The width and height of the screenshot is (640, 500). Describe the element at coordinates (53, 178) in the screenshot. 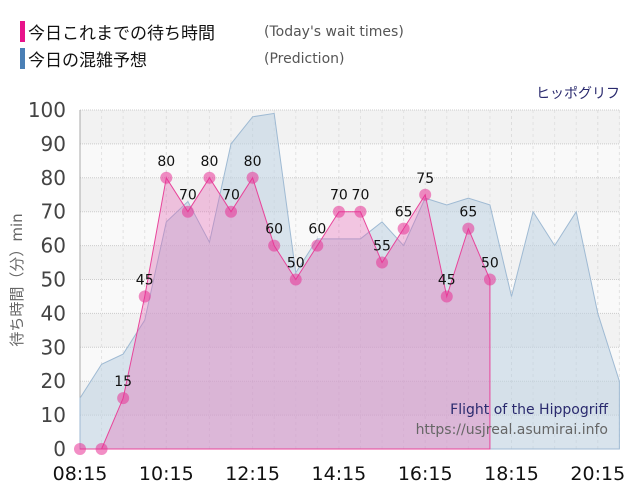

I see `y-tick-label: 80` at that location.